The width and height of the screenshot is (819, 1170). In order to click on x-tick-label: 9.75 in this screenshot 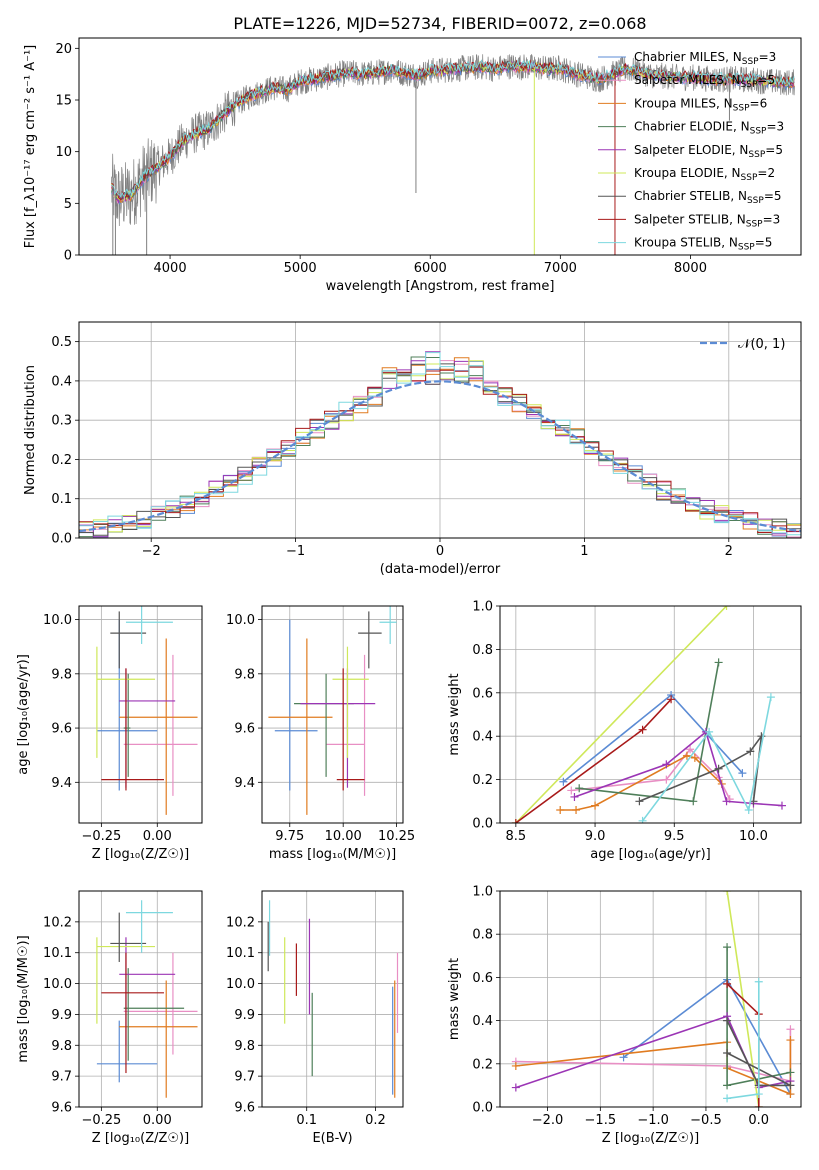, I will do `click(289, 836)`.